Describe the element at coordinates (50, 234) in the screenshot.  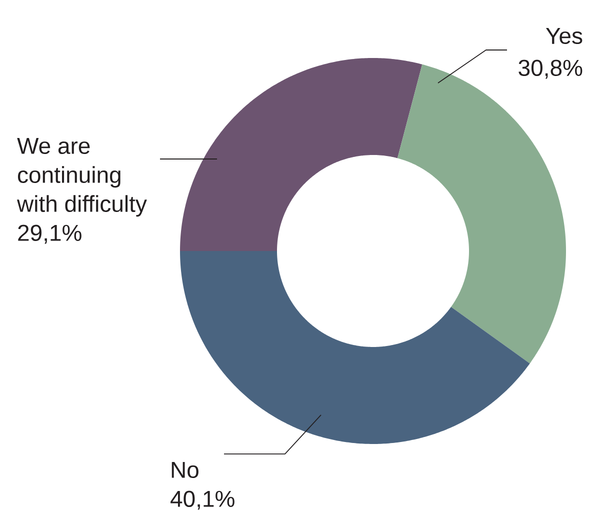
I see `data-label: 29,1%` at that location.